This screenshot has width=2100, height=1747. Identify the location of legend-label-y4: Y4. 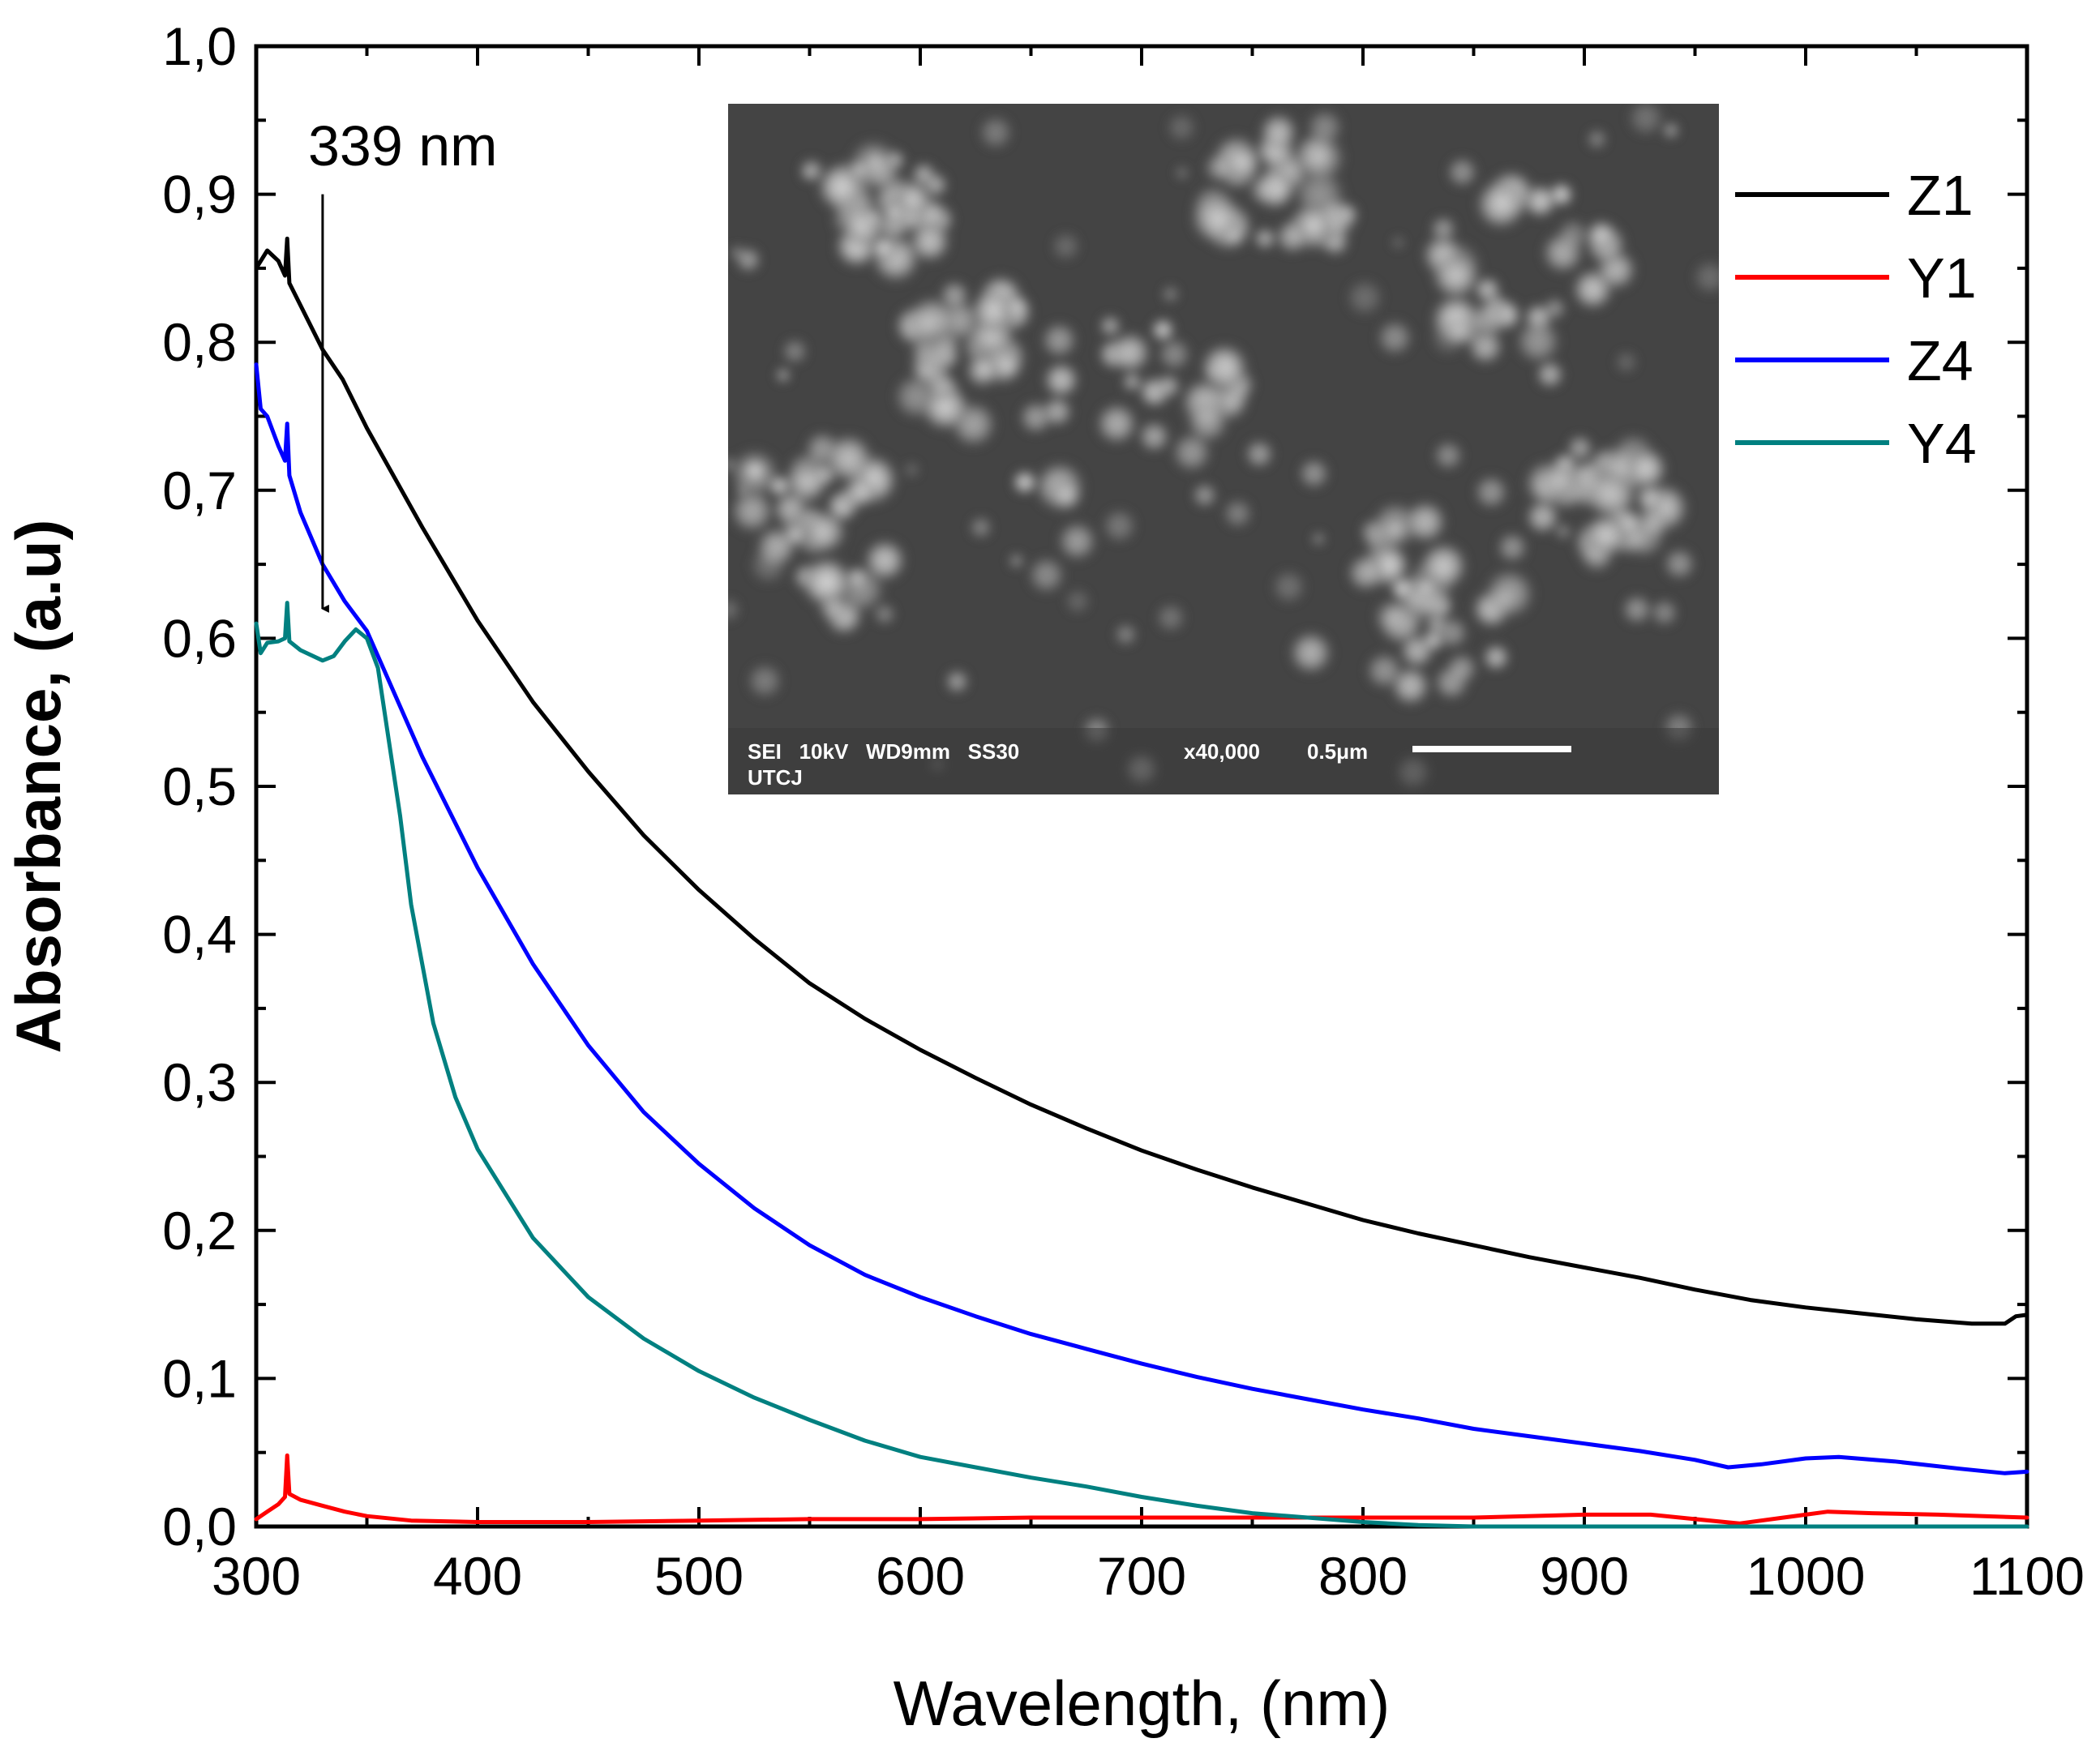
(1942, 443).